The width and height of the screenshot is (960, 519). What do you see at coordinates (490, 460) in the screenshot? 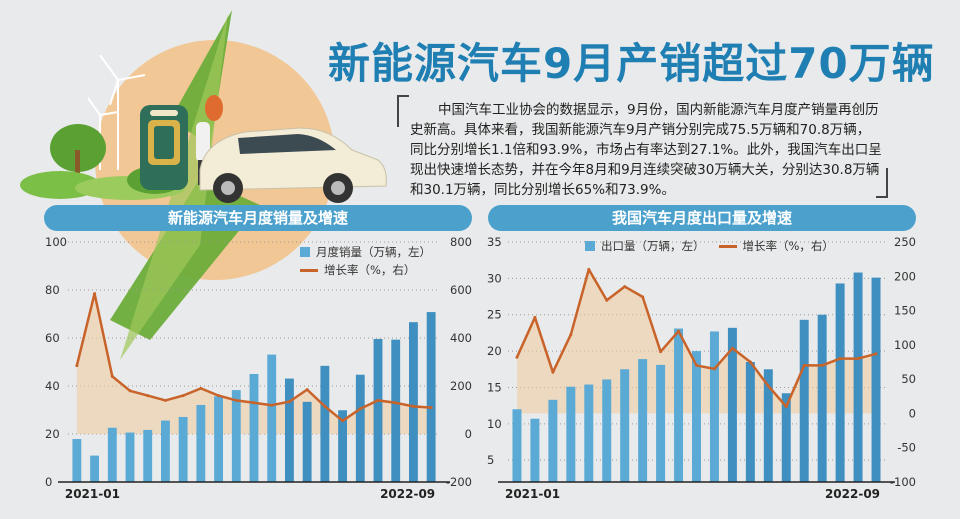
I see `y-left-tick-label: 5` at bounding box center [490, 460].